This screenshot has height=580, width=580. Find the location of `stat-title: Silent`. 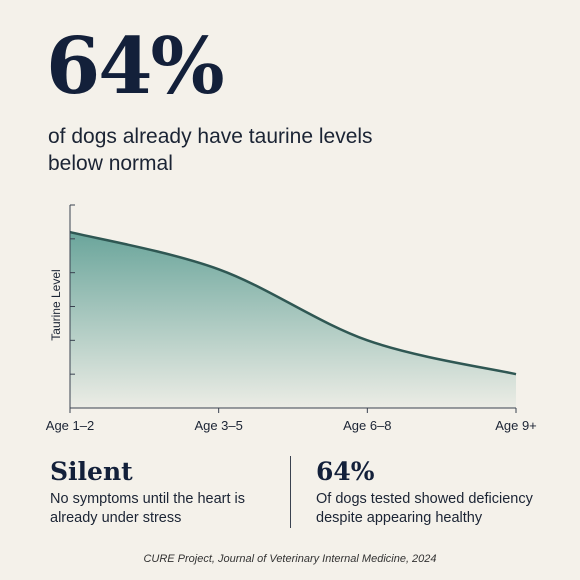

stat-title: Silent is located at coordinates (91, 471).